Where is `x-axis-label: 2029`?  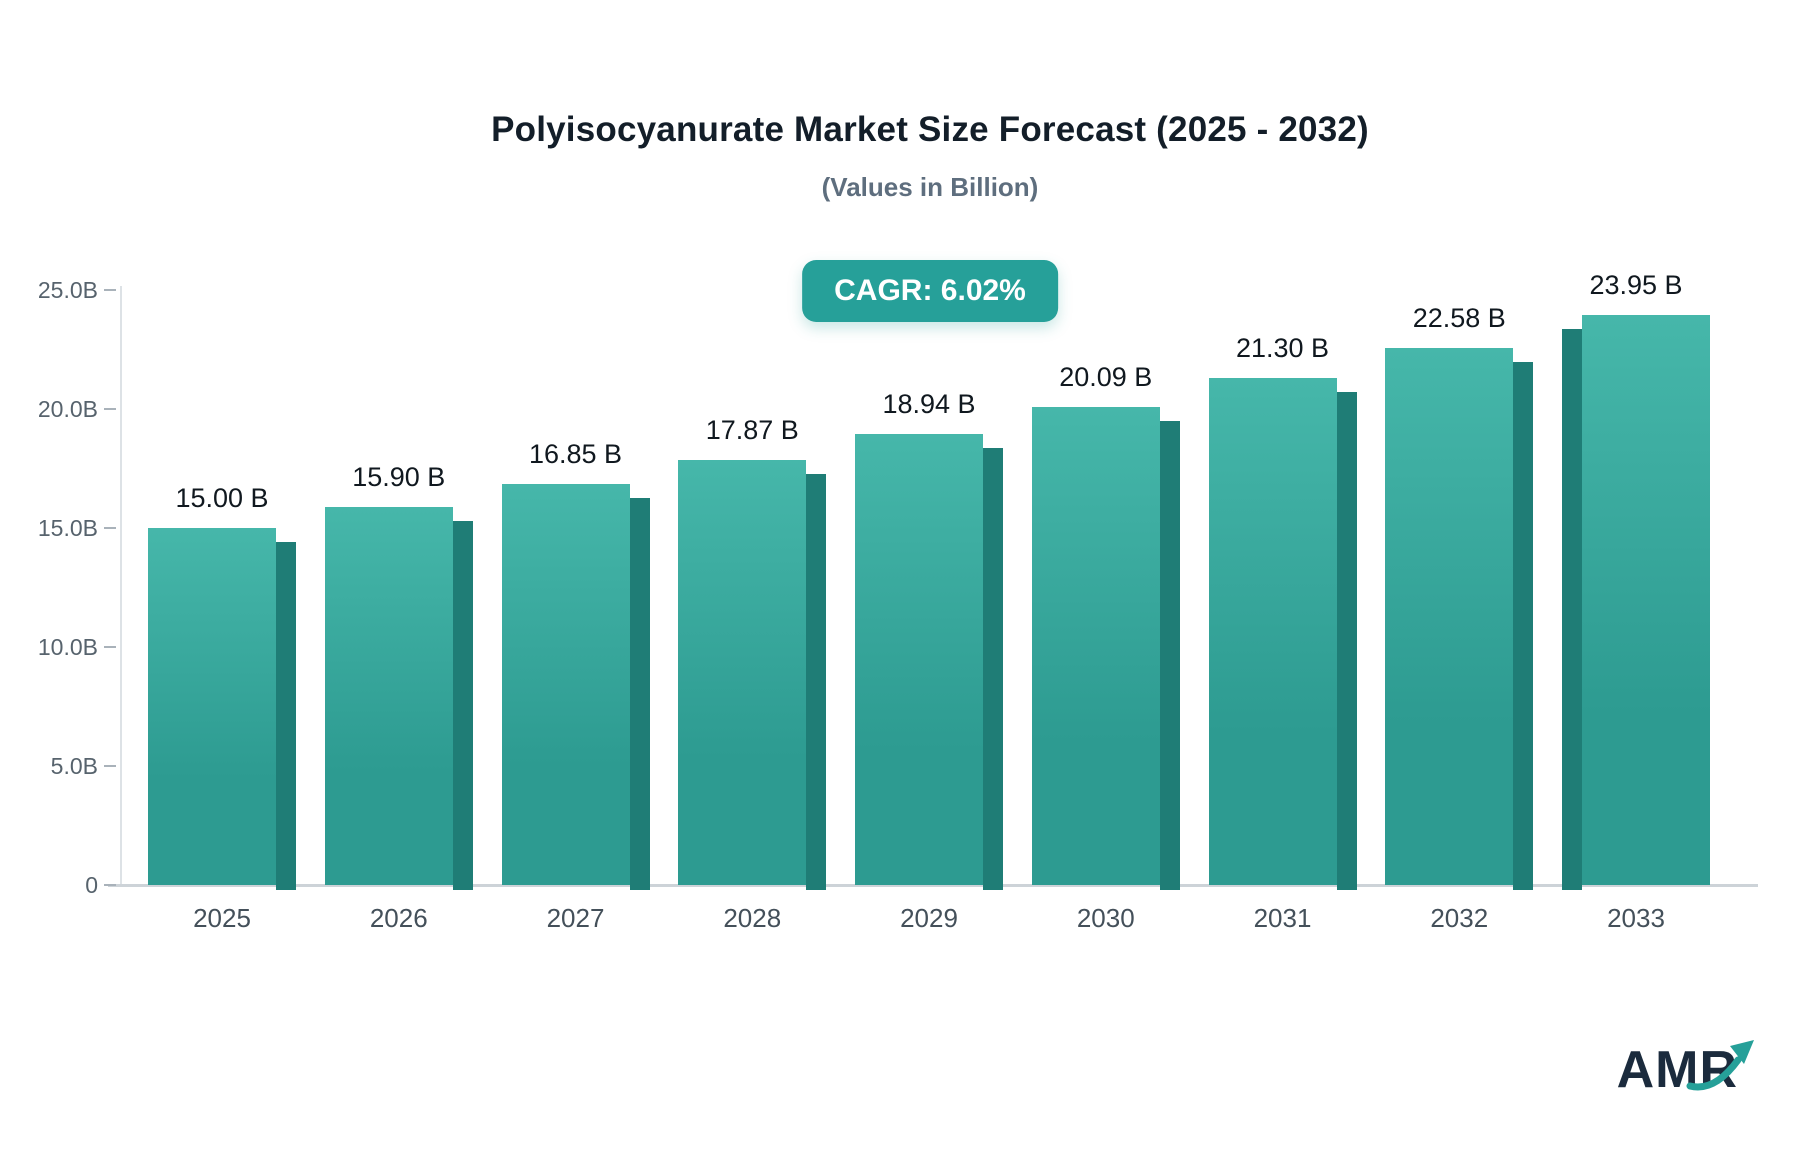 x-axis-label: 2029 is located at coordinates (929, 918).